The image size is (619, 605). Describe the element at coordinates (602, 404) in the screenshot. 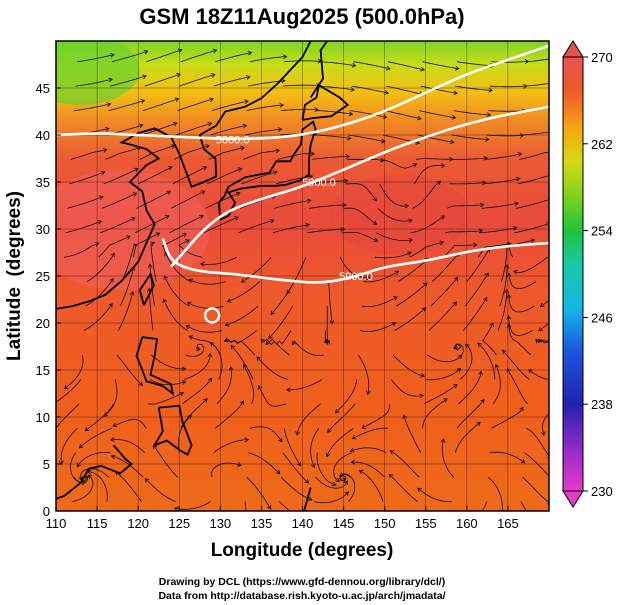

I see `colorbar-tick-label: 238` at that location.